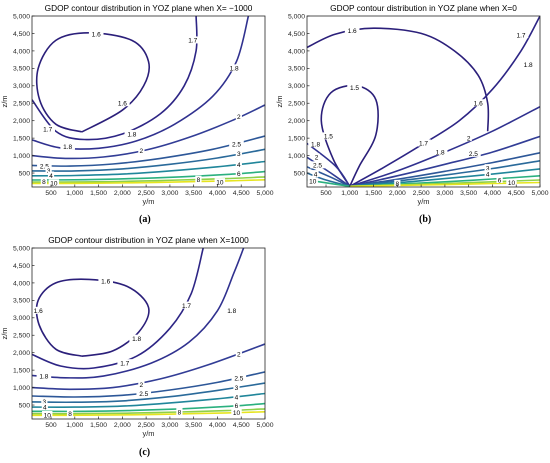  I want to click on y-tick-label: 4,000, so click(21, 283).